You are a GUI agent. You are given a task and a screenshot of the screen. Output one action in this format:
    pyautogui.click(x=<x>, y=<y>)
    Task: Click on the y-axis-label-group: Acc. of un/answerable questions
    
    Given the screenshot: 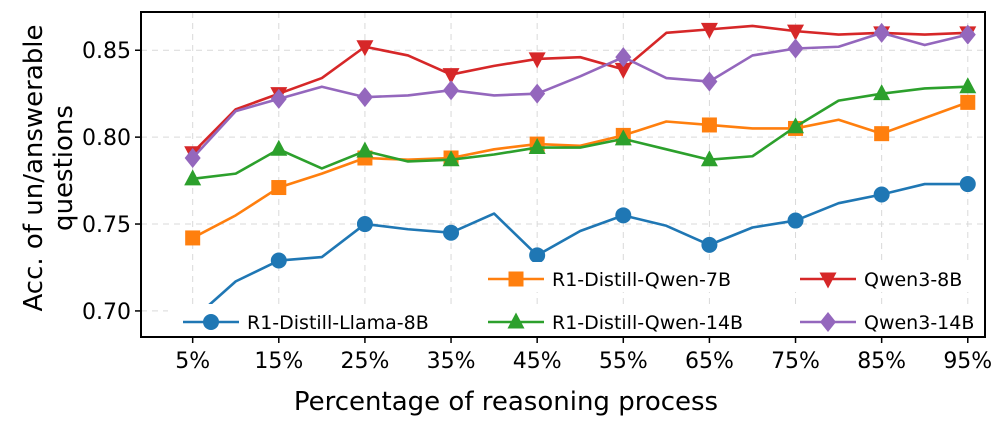 What is the action you would take?
    pyautogui.click(x=49, y=167)
    